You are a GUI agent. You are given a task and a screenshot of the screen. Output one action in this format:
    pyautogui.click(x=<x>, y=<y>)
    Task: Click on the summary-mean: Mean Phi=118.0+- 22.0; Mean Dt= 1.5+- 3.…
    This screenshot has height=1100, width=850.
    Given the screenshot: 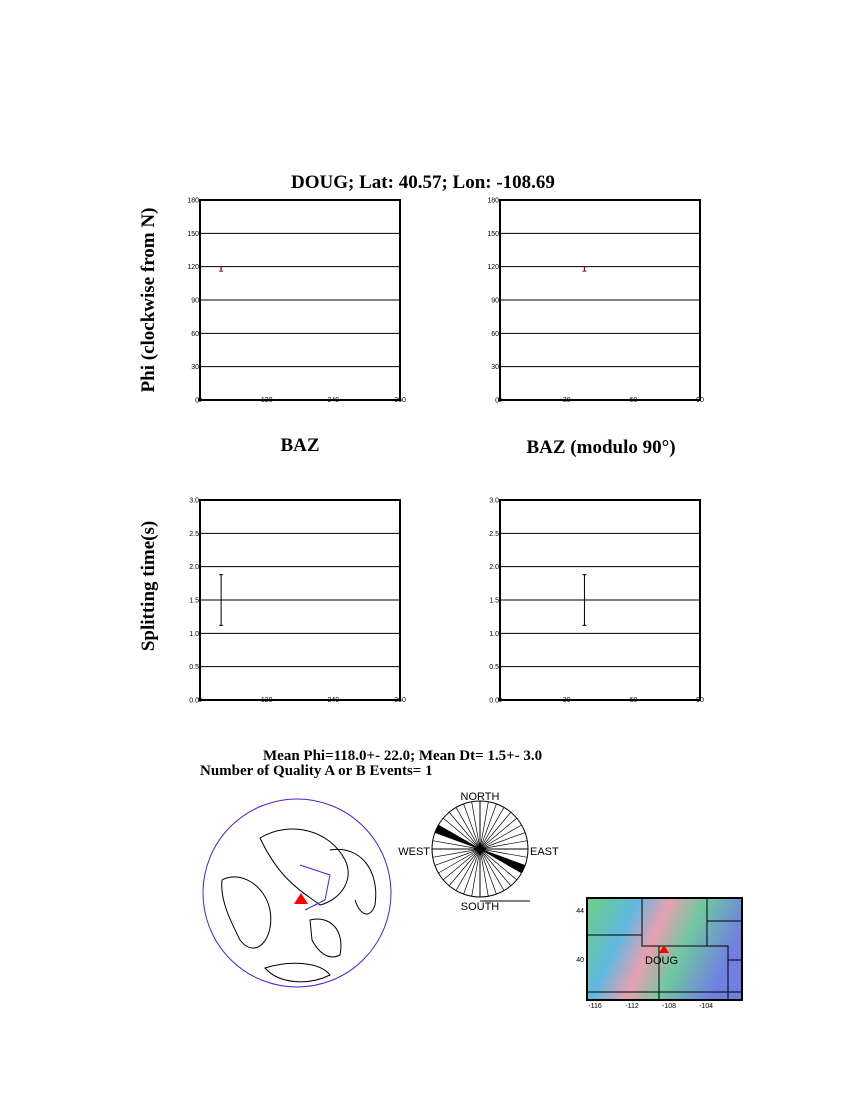 What is the action you would take?
    pyautogui.click(x=402, y=756)
    